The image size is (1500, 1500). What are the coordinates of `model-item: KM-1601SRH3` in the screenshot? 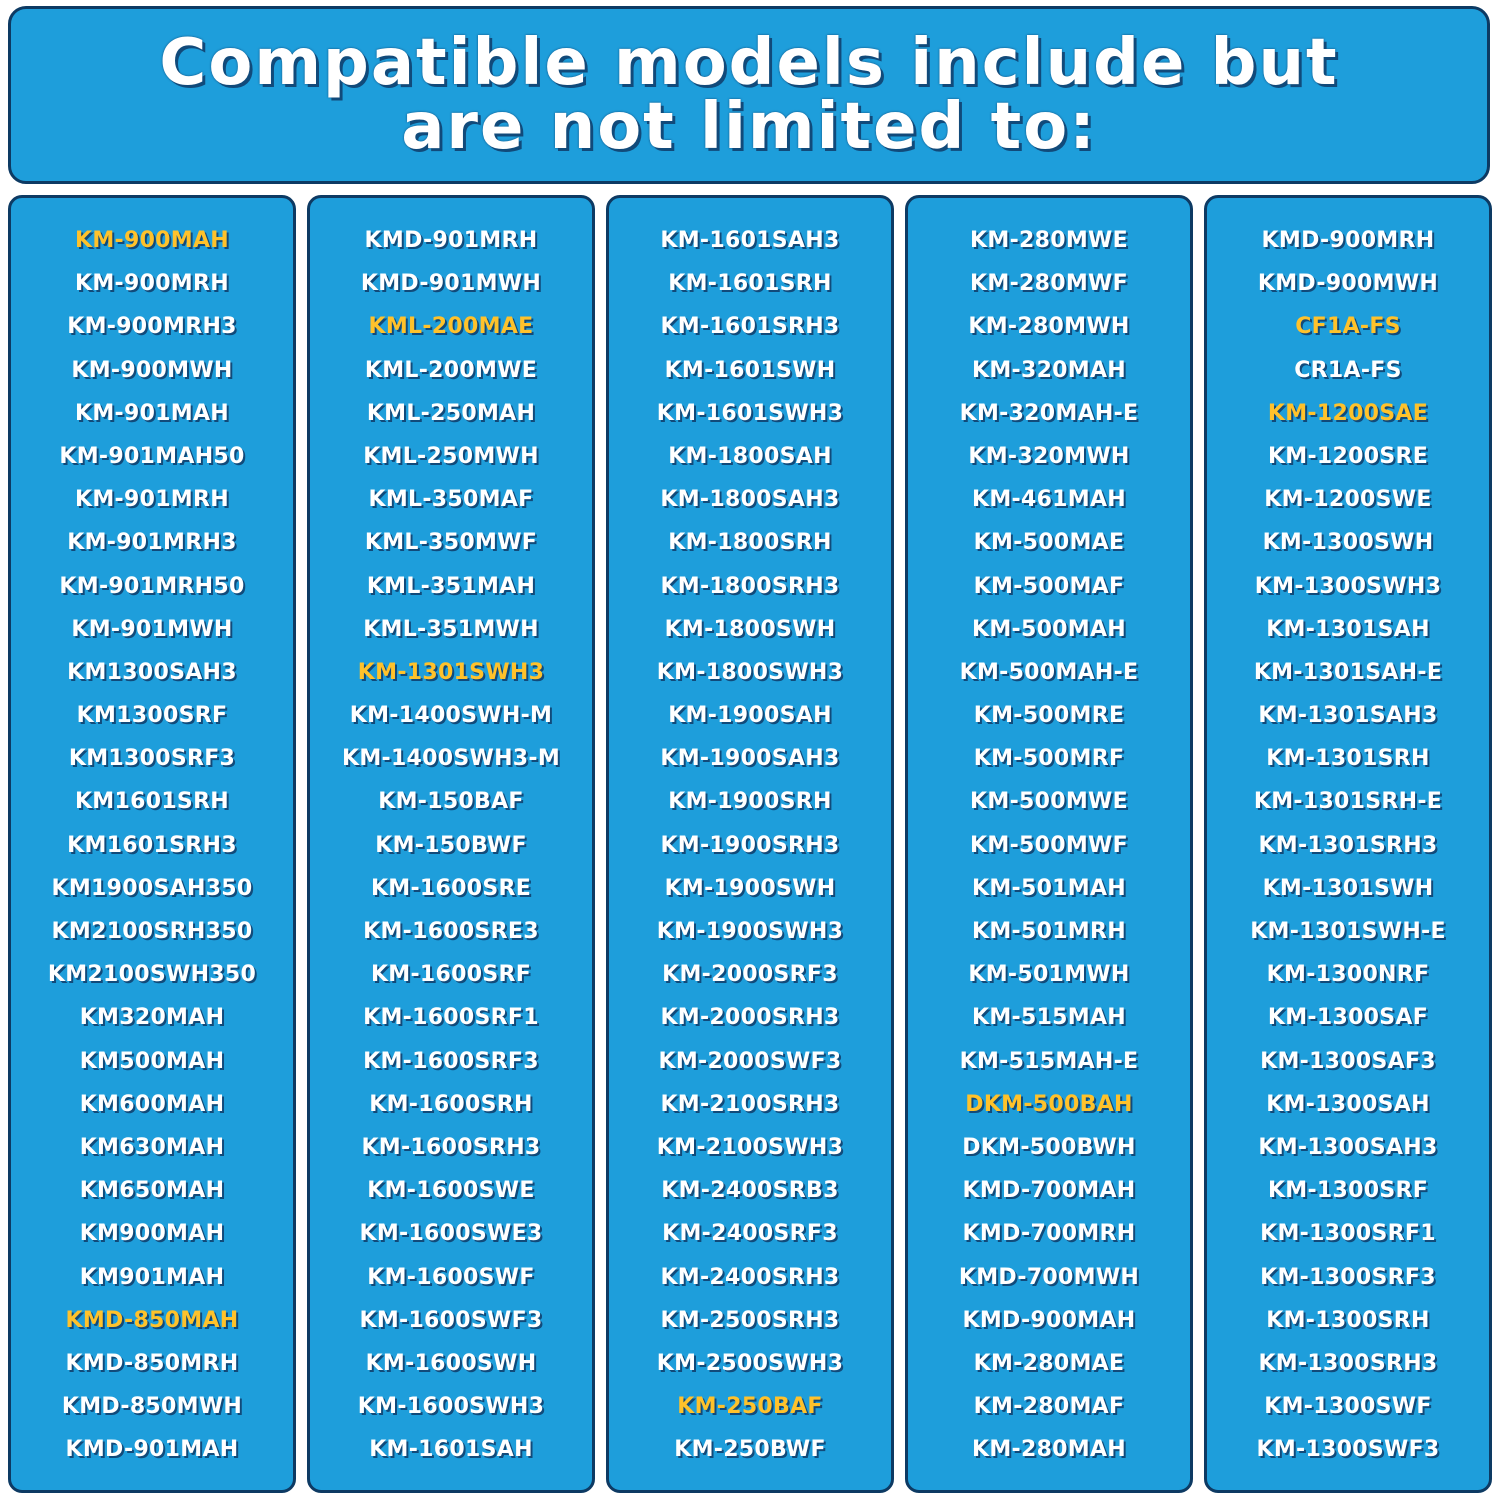 It's located at (750, 327).